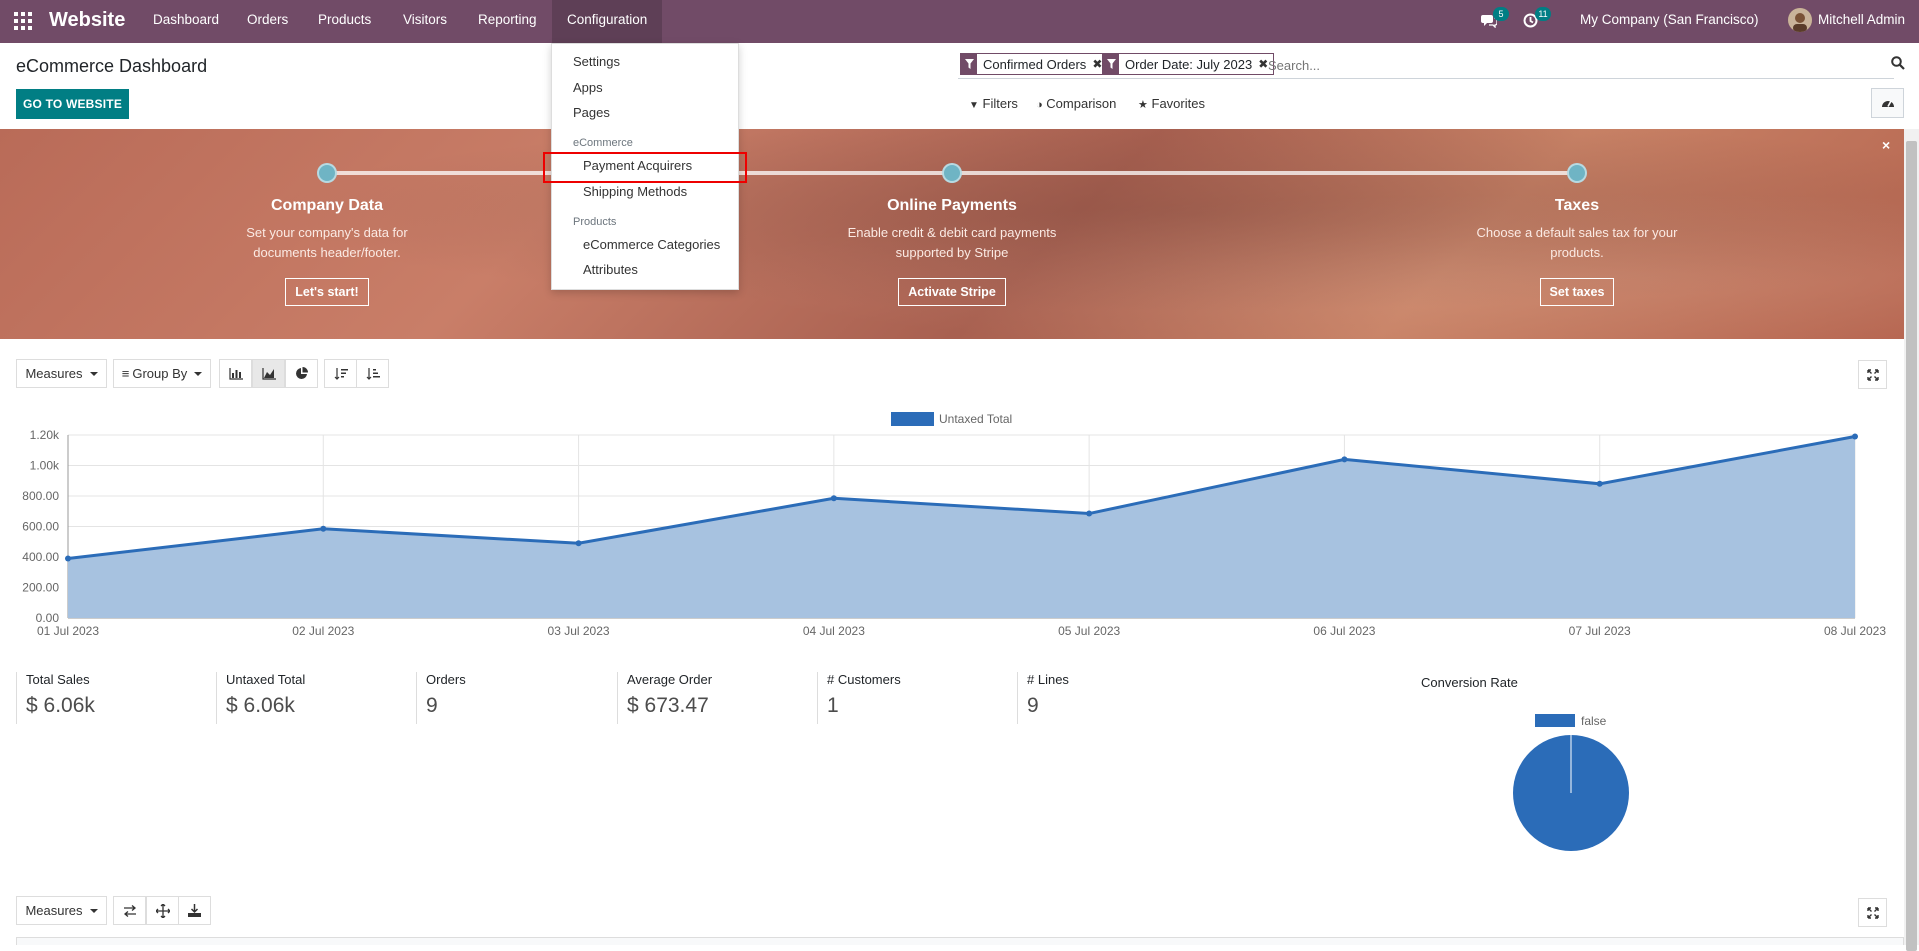  What do you see at coordinates (87, 20) in the screenshot?
I see `app-brand: Website` at bounding box center [87, 20].